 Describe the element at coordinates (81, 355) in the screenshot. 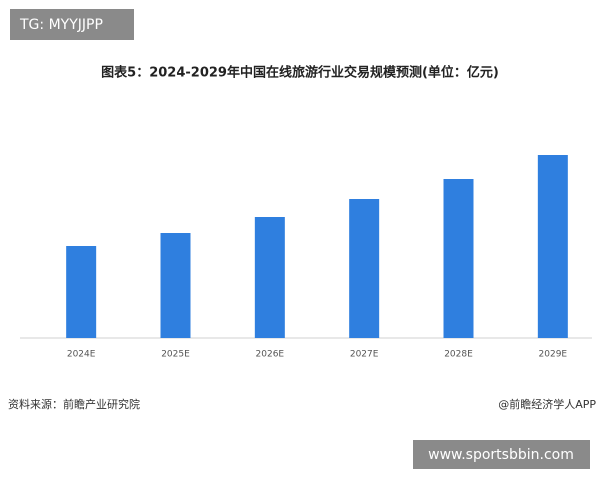

I see `x-tick-label: 2024E` at that location.